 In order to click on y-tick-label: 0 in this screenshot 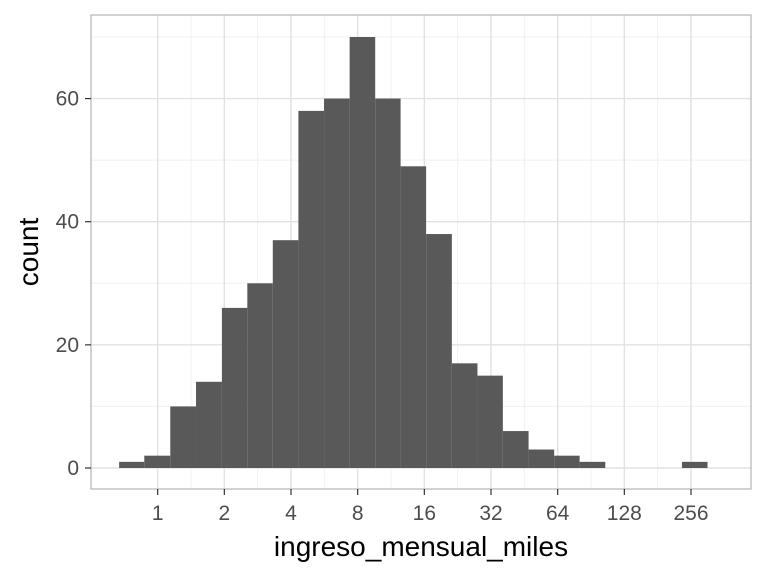, I will do `click(73, 468)`.